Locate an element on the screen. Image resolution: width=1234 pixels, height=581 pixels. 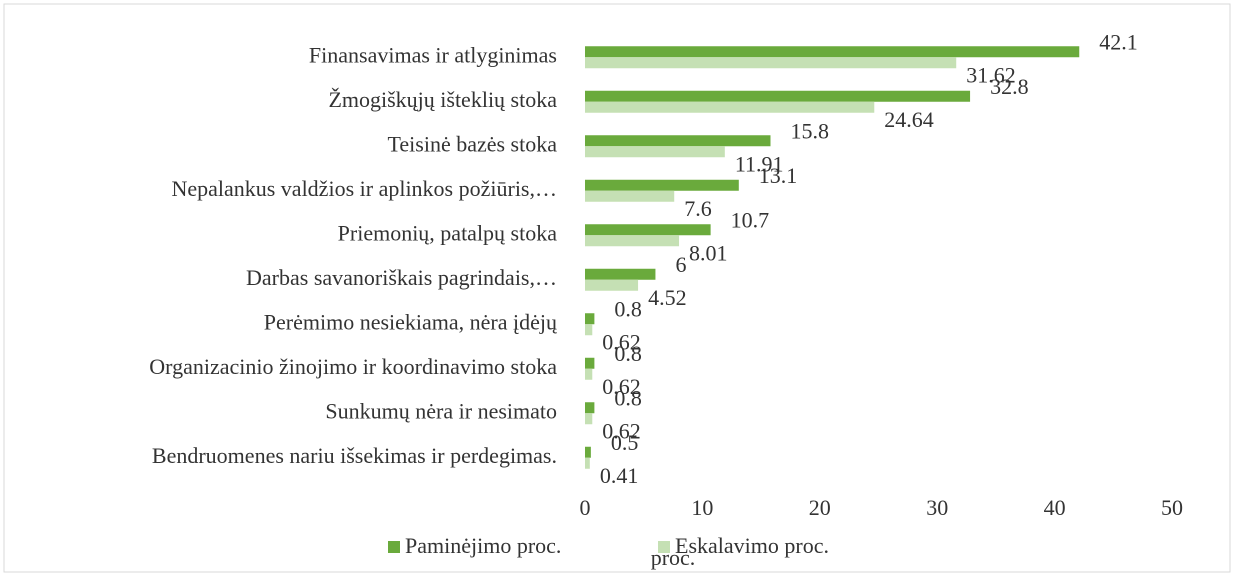
value-label: 42.1 is located at coordinates (1118, 41).